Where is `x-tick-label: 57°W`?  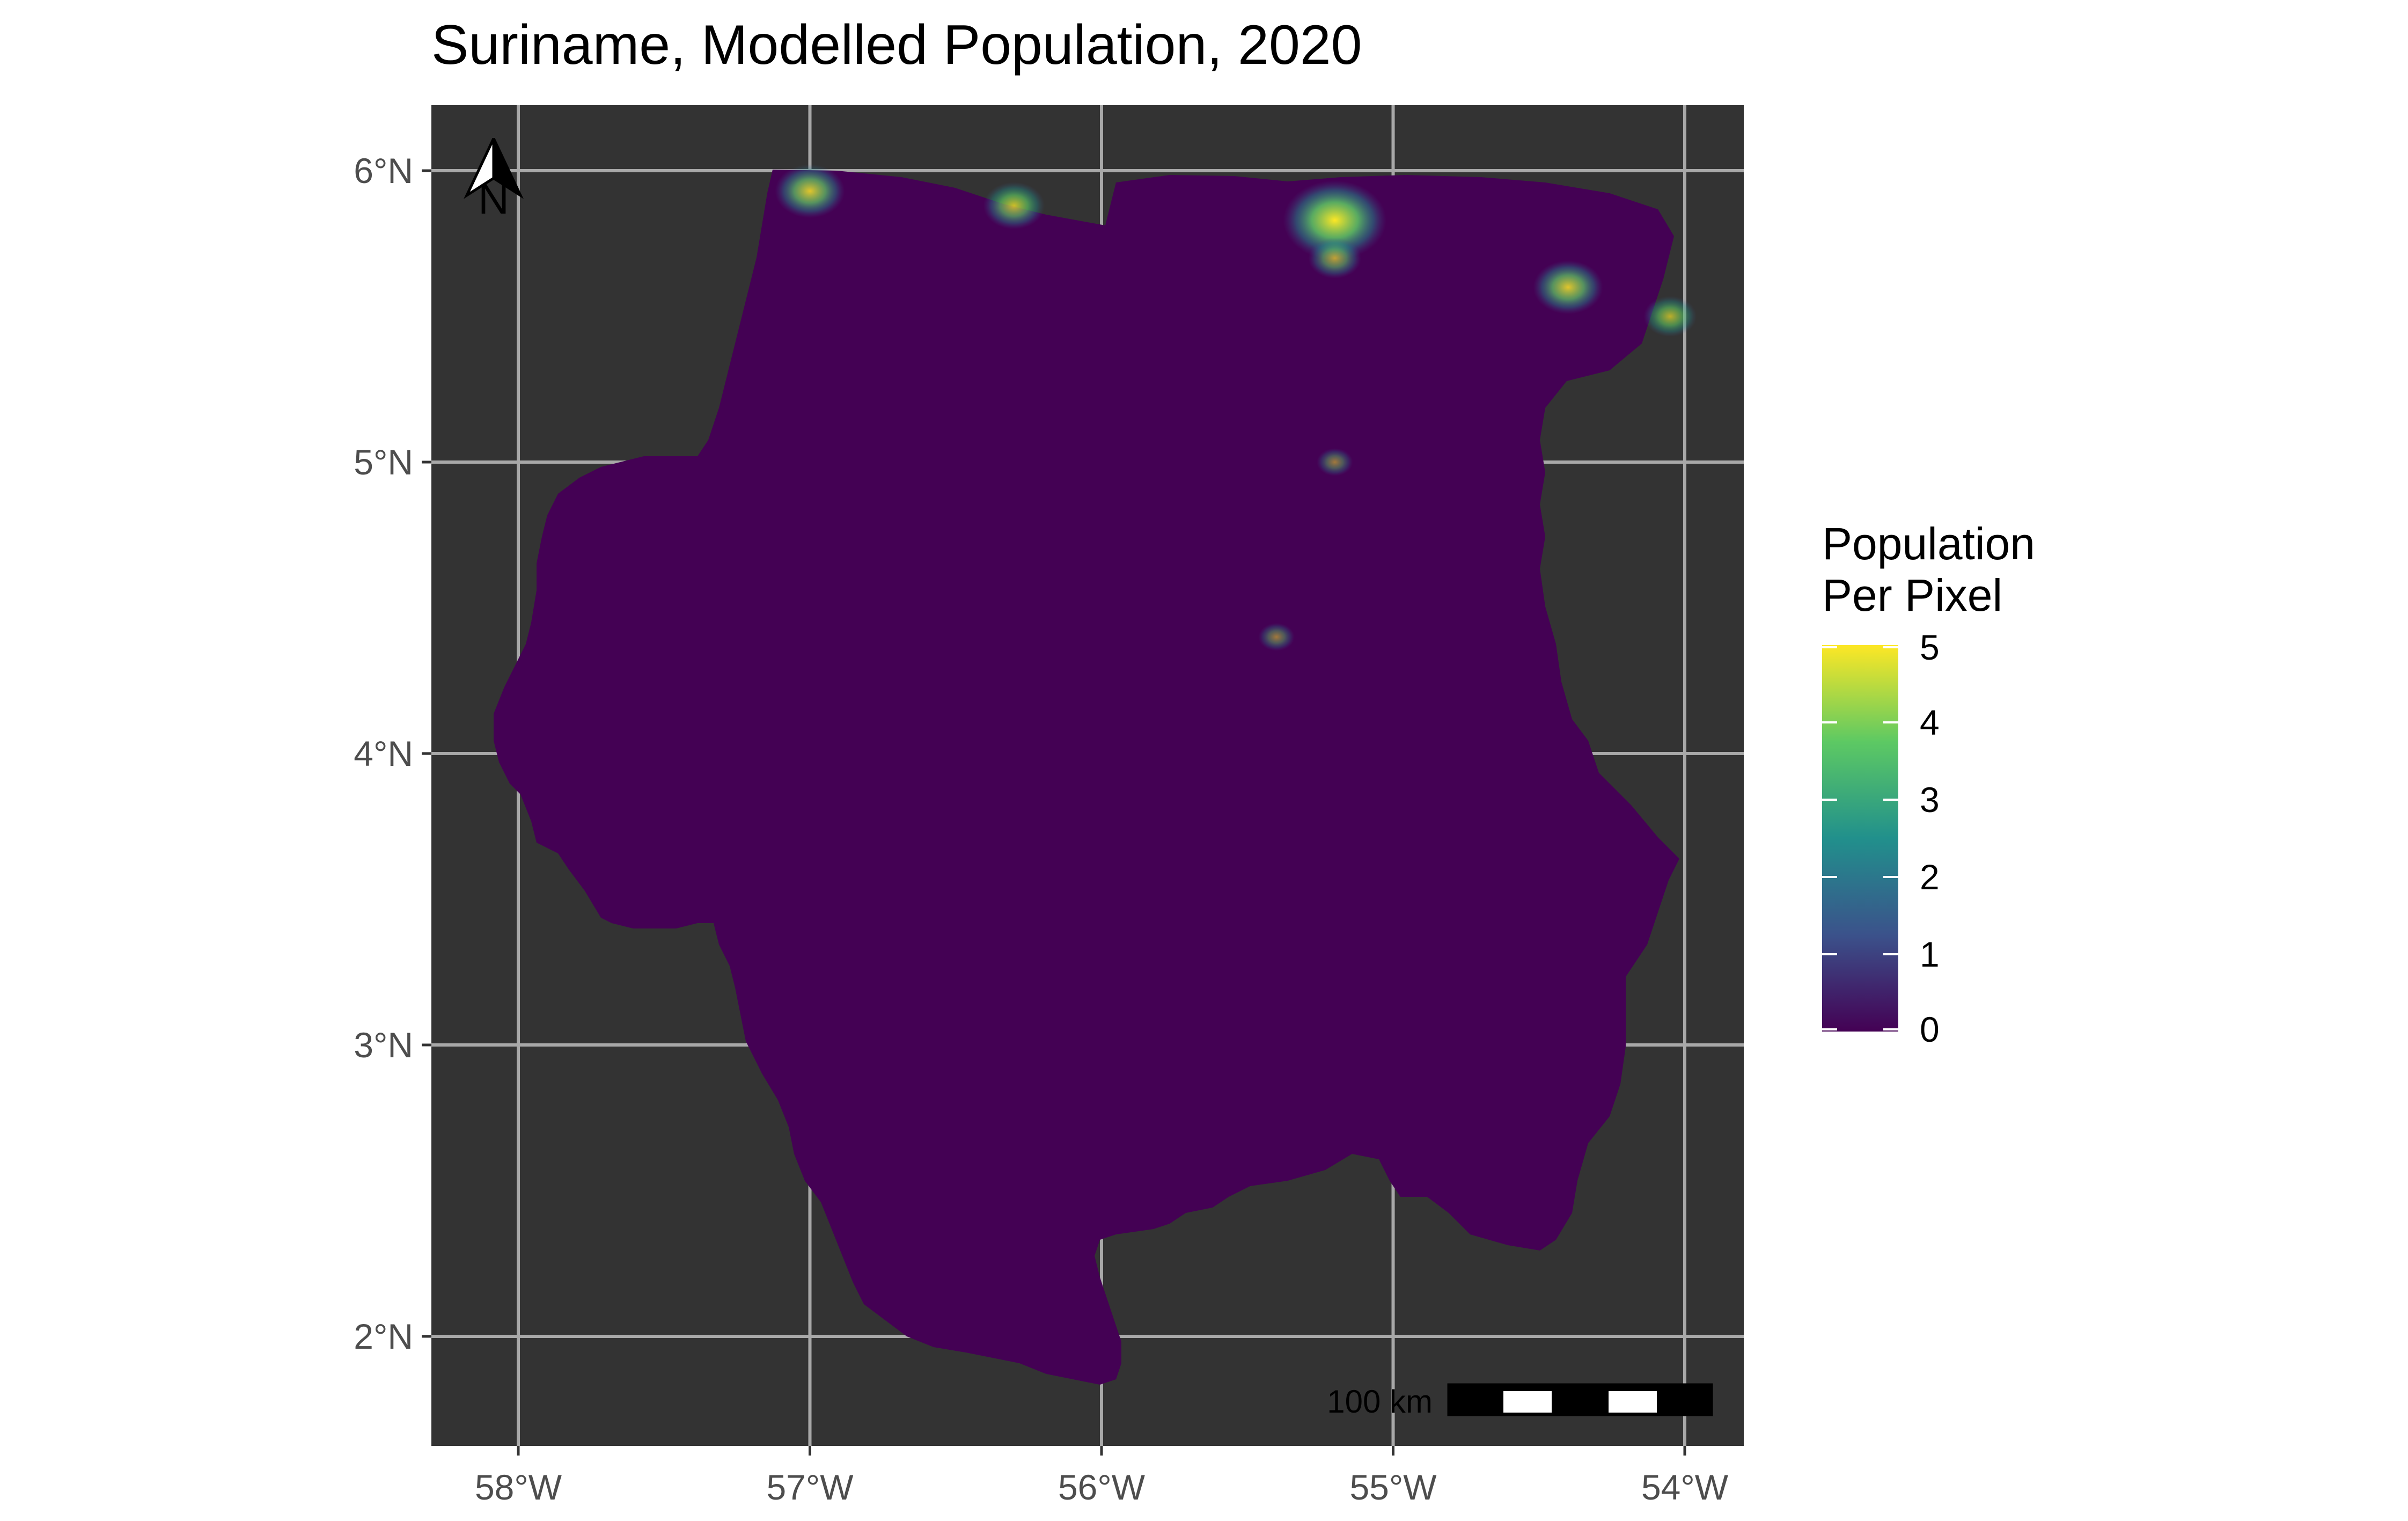
x-tick-label: 57°W is located at coordinates (810, 1487).